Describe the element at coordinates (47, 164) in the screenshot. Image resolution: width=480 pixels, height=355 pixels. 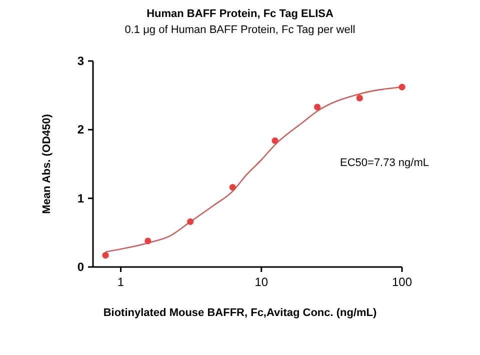
I see `y-axis-title: Mean Abs. (OD450)` at that location.